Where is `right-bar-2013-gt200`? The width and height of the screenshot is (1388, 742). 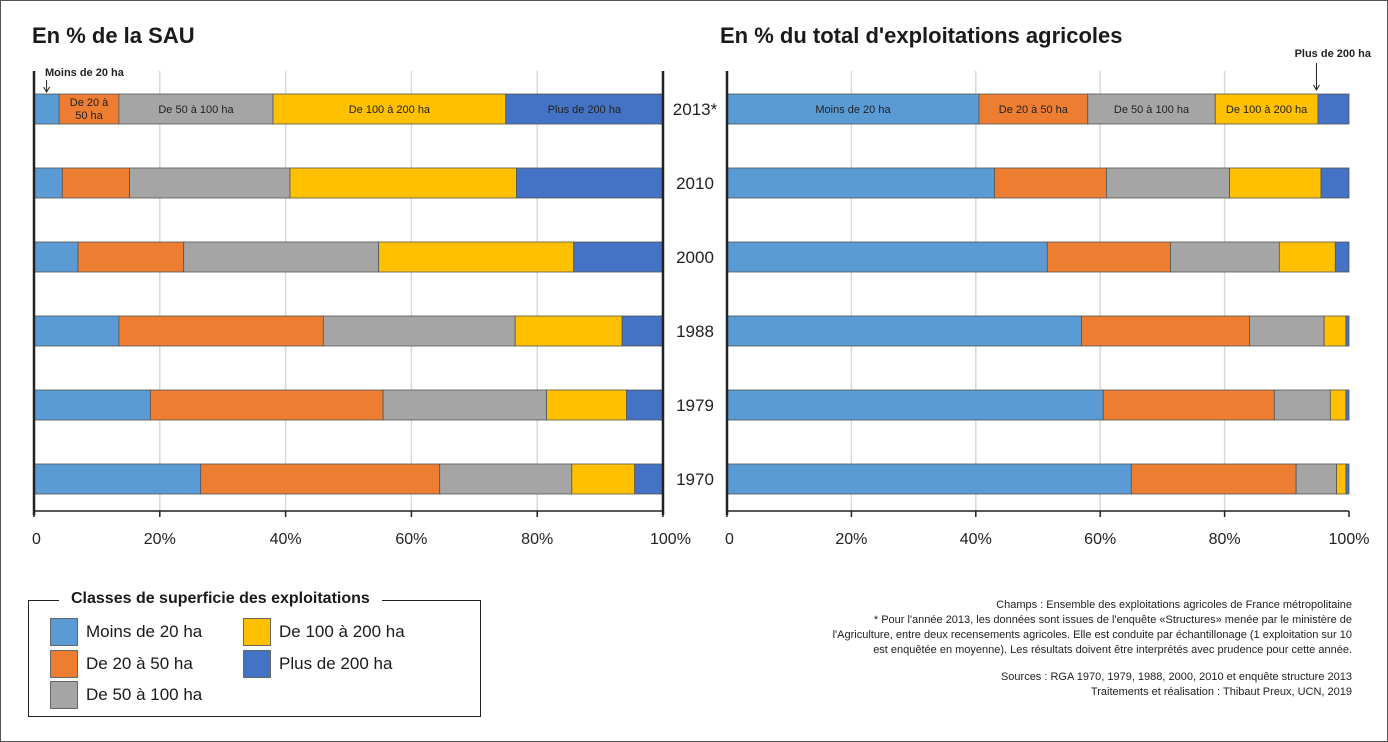 right-bar-2013-gt200 is located at coordinates (1333, 109).